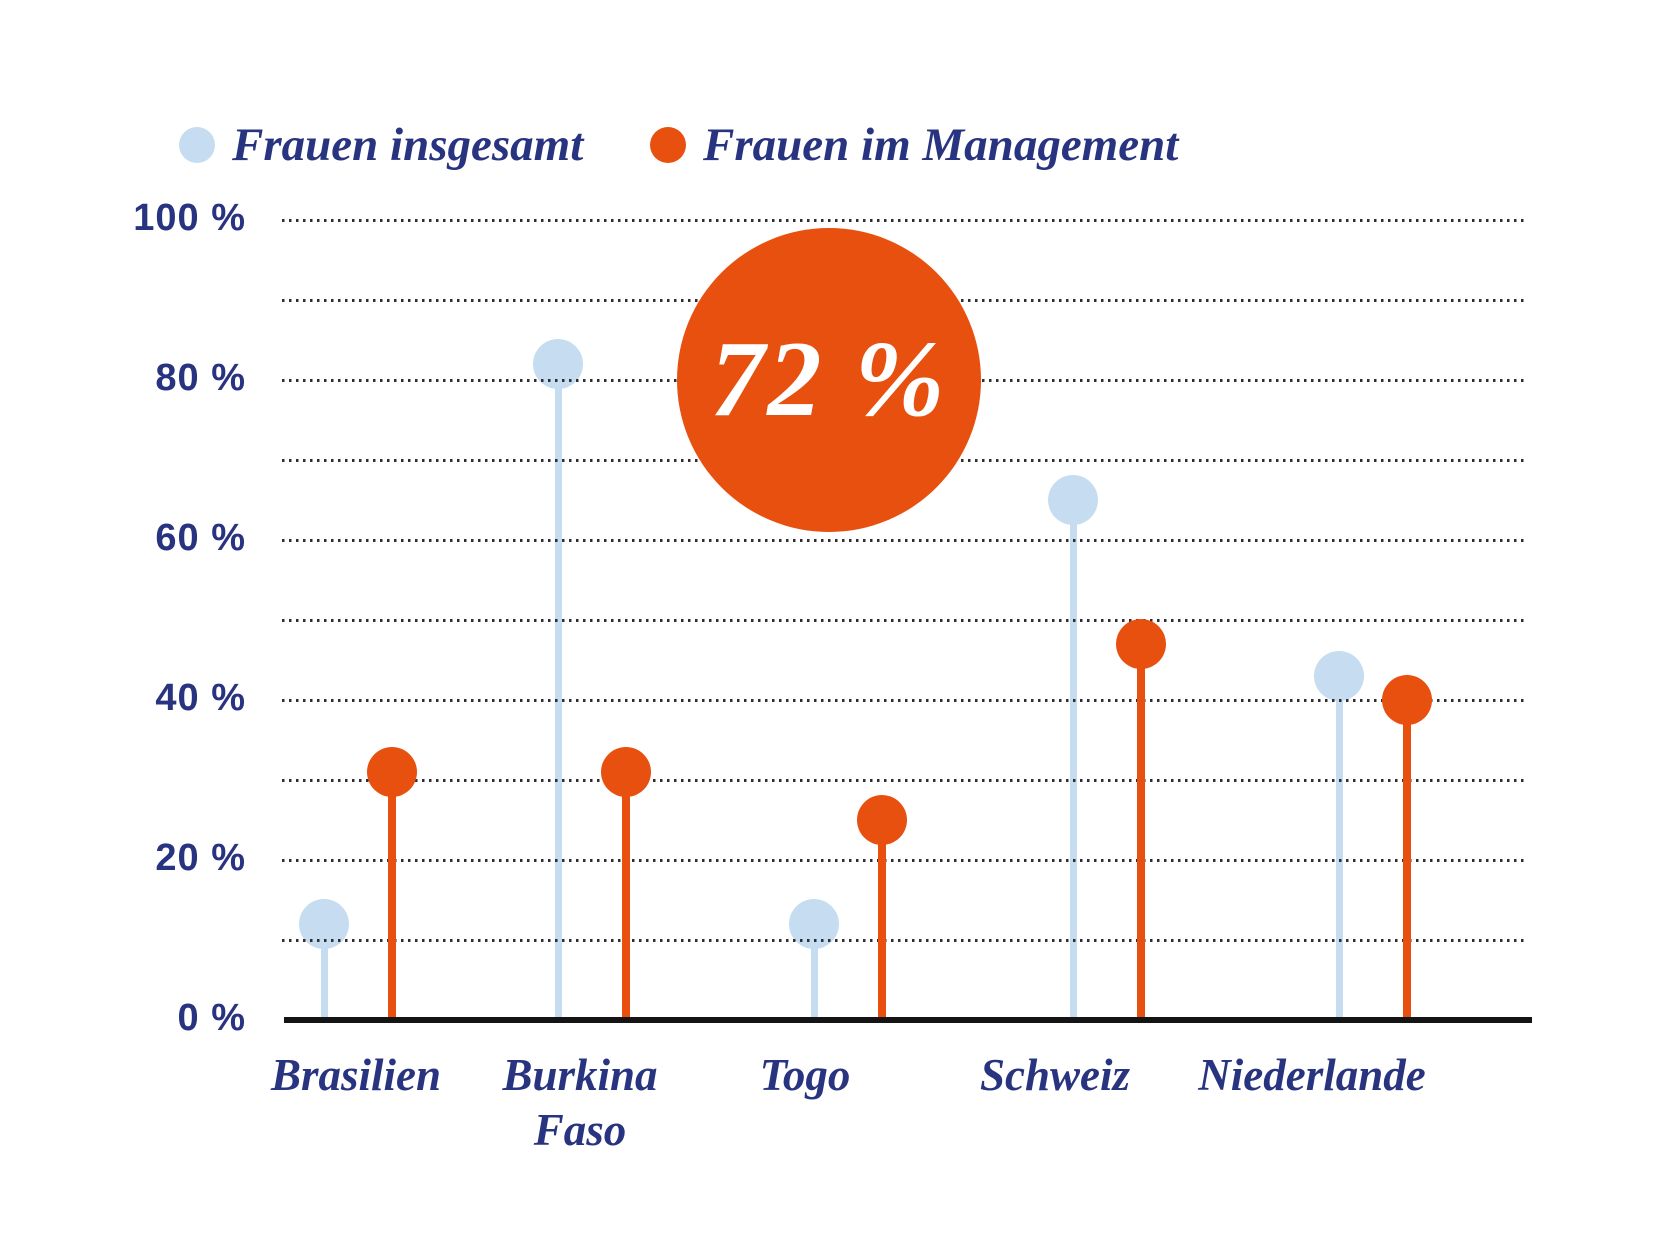  I want to click on legend-item-frauen-insgesamt: Frauen insgesamt, so click(381, 145).